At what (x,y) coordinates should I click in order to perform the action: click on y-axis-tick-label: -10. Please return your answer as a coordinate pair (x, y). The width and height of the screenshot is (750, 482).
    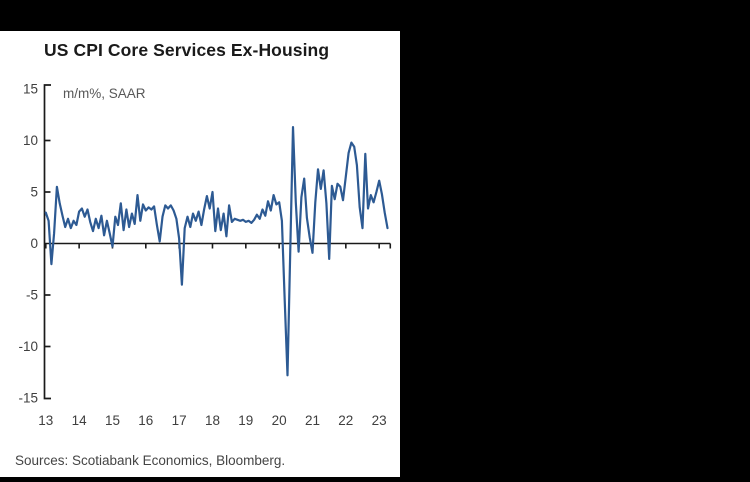
    Looking at the image, I should click on (28, 346).